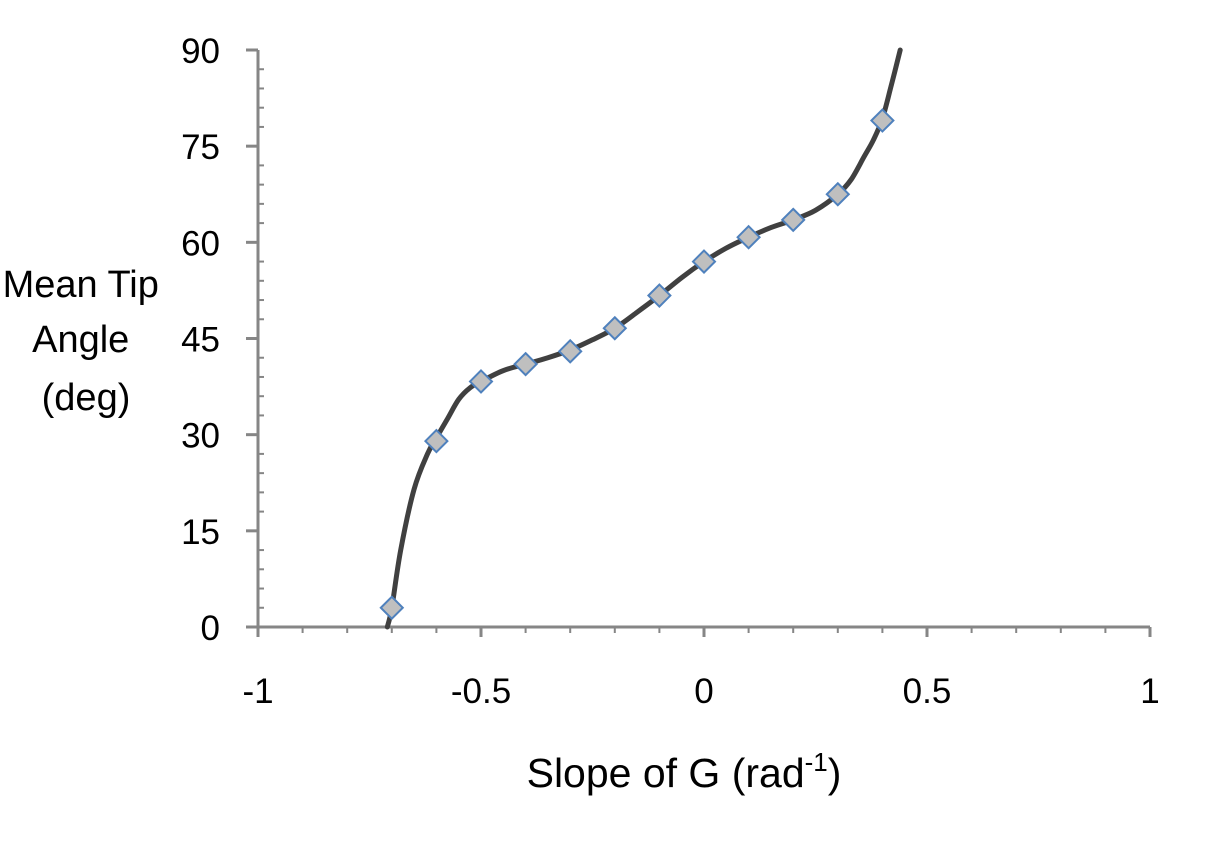 Image resolution: width=1207 pixels, height=850 pixels. I want to click on y-tick-label: 60, so click(200, 243).